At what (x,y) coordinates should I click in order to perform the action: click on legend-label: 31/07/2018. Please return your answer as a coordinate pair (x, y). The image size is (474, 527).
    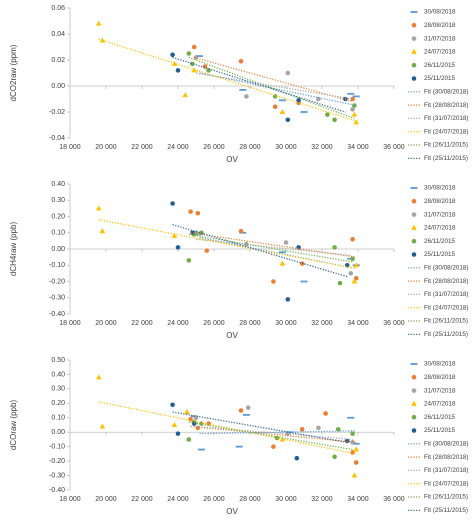
    Looking at the image, I should click on (440, 38).